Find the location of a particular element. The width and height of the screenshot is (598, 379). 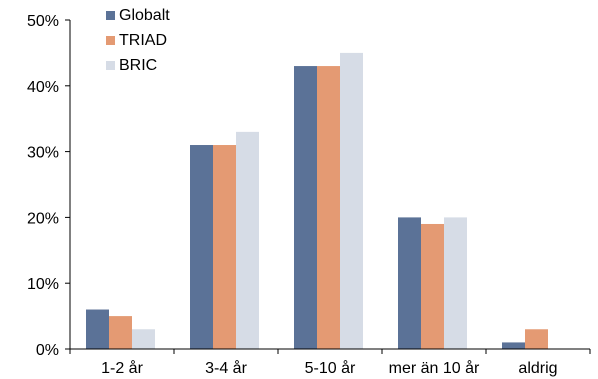

x-tick-label: 5-10 år is located at coordinates (330, 368).